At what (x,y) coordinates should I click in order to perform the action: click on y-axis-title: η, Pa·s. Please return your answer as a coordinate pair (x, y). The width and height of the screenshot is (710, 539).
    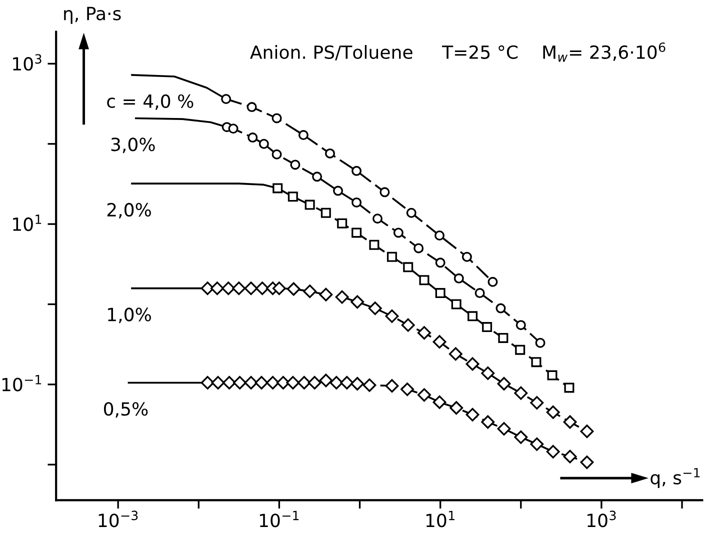
    Looking at the image, I should click on (92, 15).